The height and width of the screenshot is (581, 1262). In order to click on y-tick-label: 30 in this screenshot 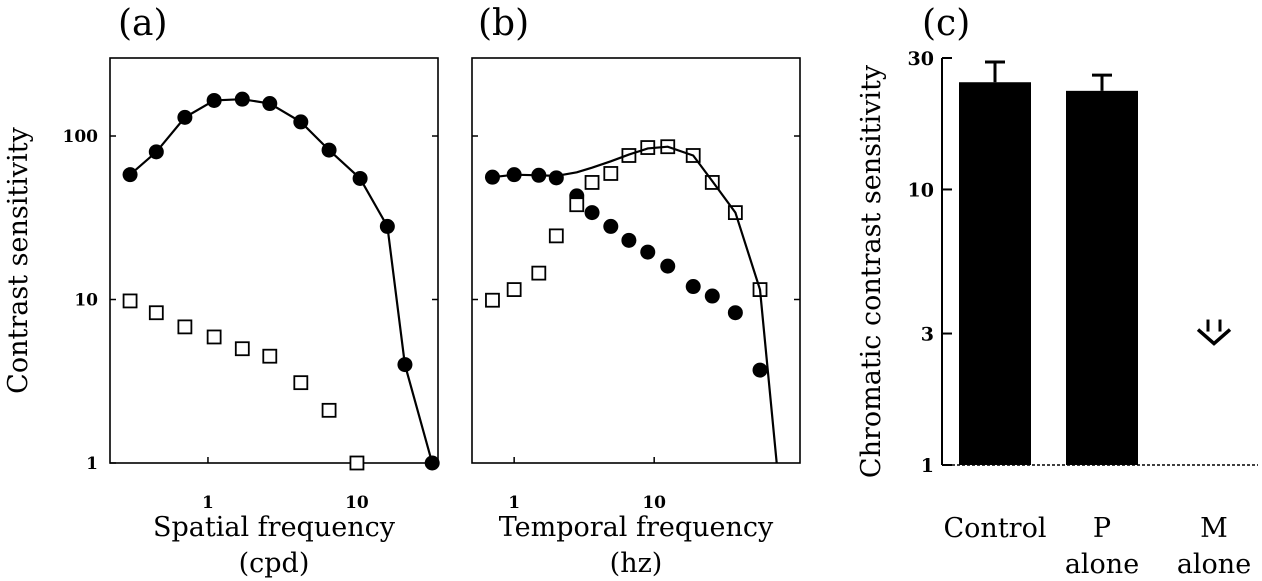, I will do `click(921, 59)`.